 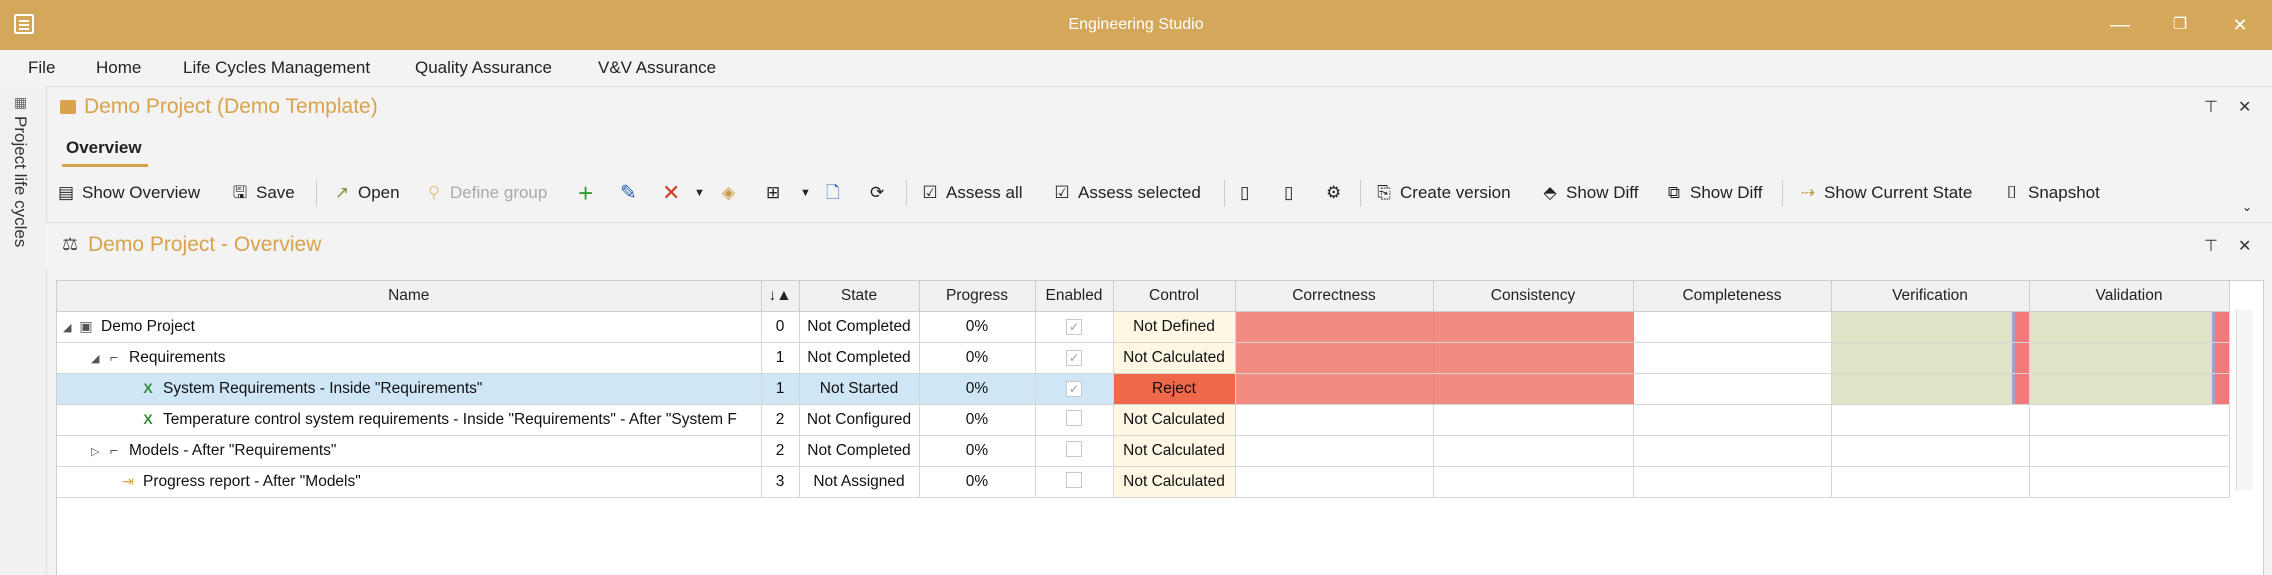 I want to click on move-icon: ⊞, so click(x=773, y=192).